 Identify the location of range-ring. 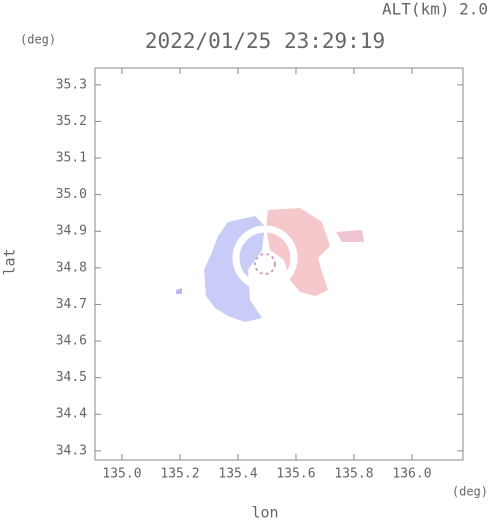
(265, 258).